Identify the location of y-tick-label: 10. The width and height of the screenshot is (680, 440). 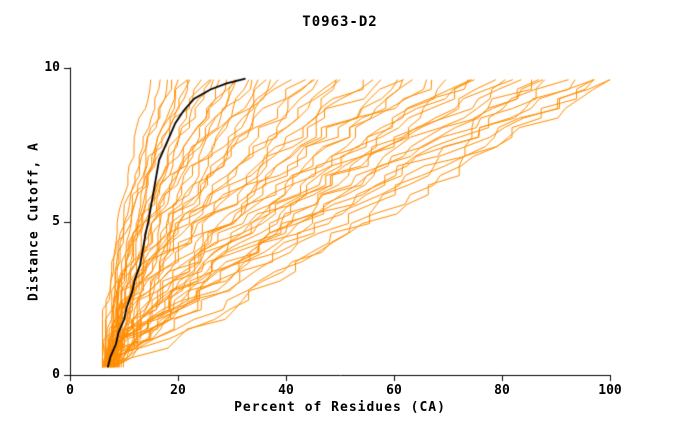
(52, 67).